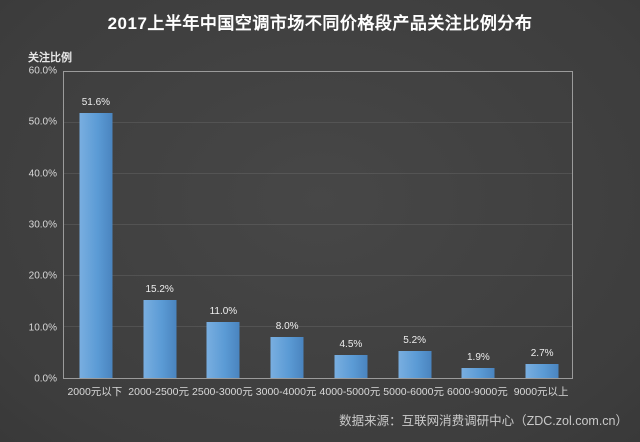  Describe the element at coordinates (45, 379) in the screenshot. I see `y-tick-label: 0.0%` at that location.